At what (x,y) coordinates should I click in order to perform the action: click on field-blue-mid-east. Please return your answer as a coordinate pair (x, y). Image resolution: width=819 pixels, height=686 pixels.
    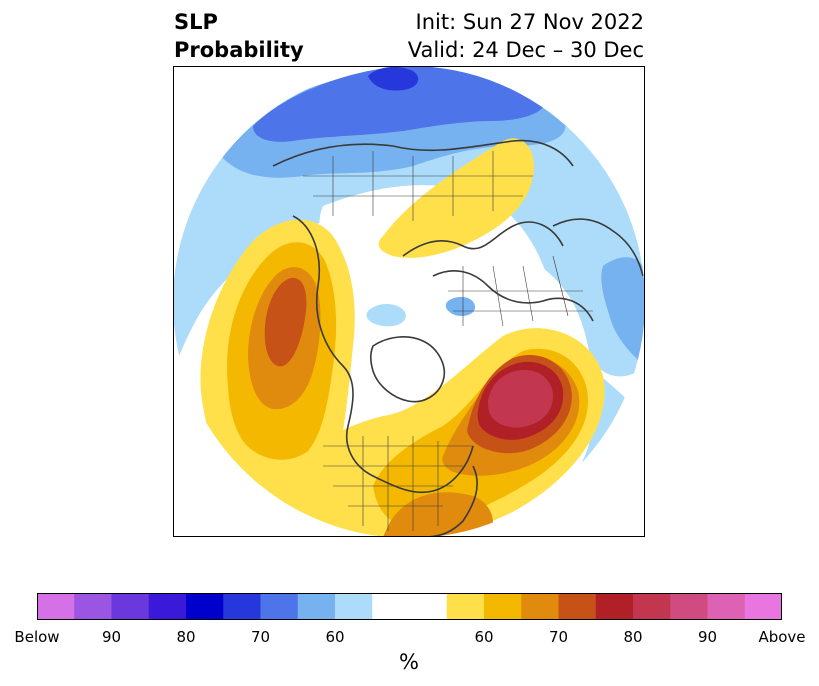
    Looking at the image, I should click on (623, 311).